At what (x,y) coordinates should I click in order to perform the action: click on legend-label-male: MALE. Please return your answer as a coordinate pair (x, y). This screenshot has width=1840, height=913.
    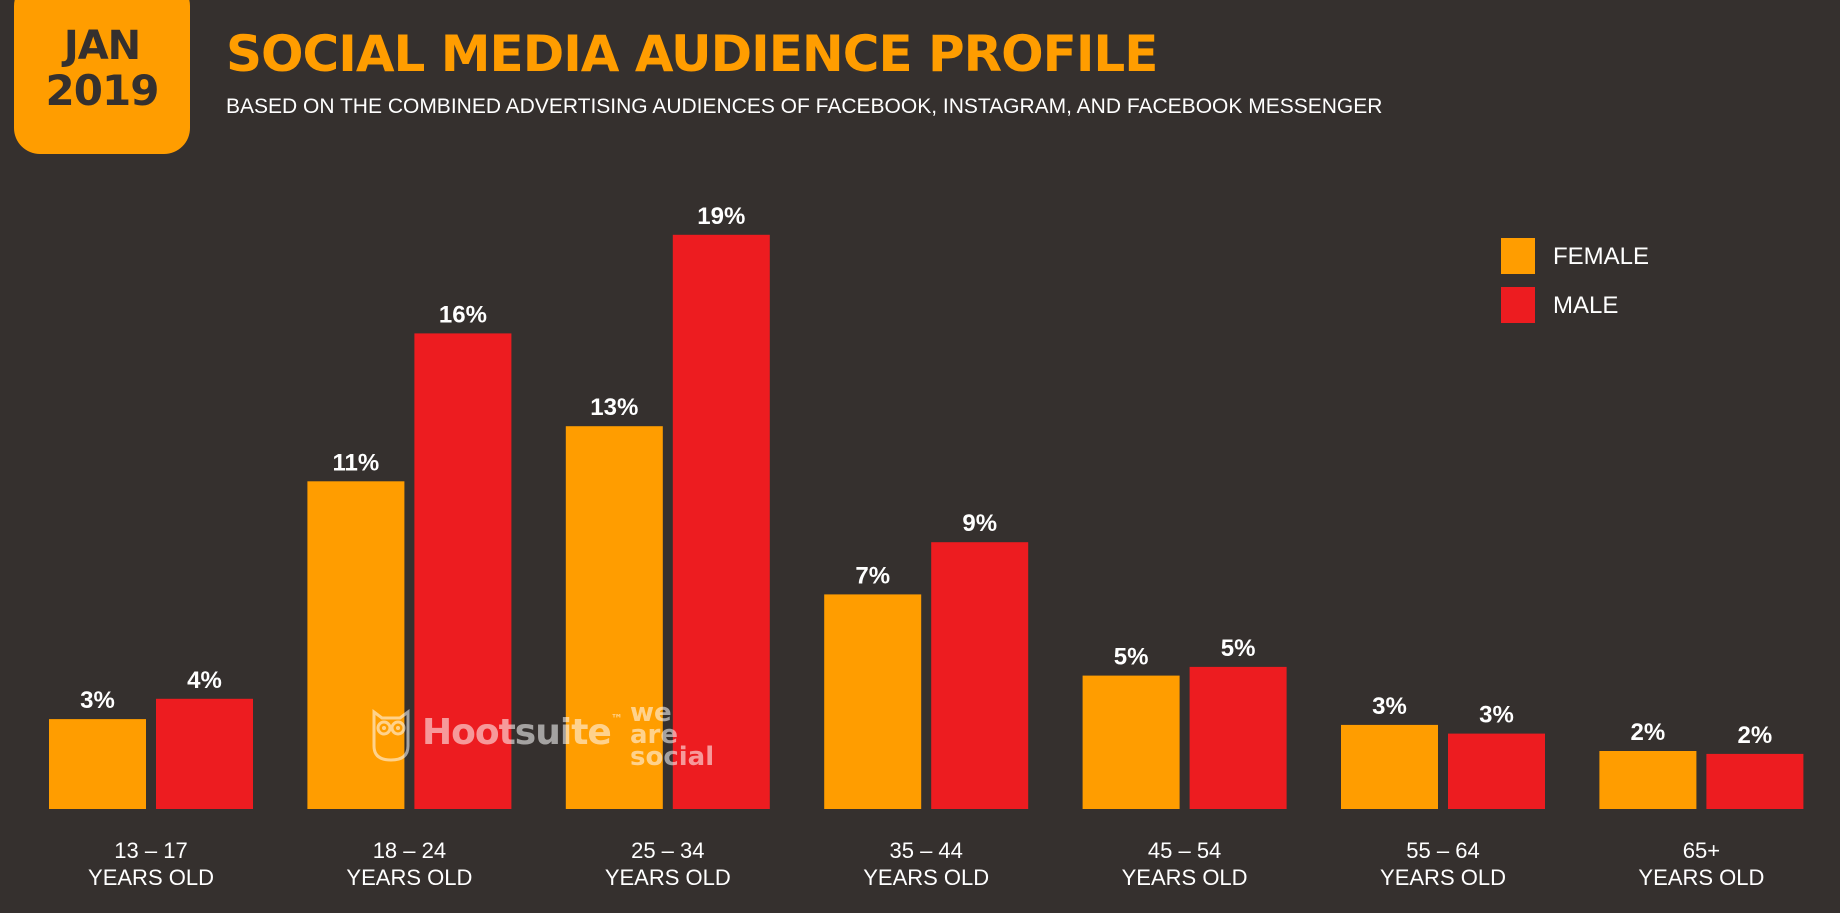
    Looking at the image, I should click on (1586, 305).